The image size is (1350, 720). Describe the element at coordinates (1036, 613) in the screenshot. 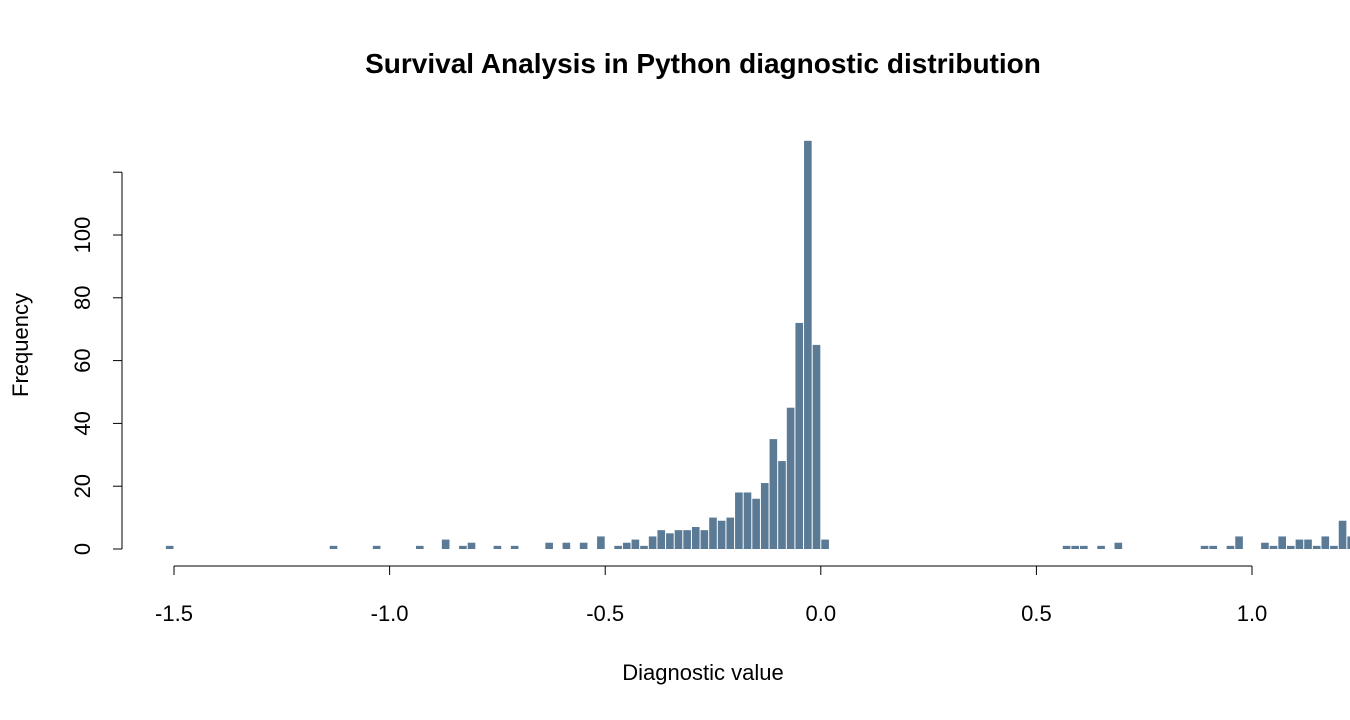

I see `x-tick-label: 0.5` at that location.